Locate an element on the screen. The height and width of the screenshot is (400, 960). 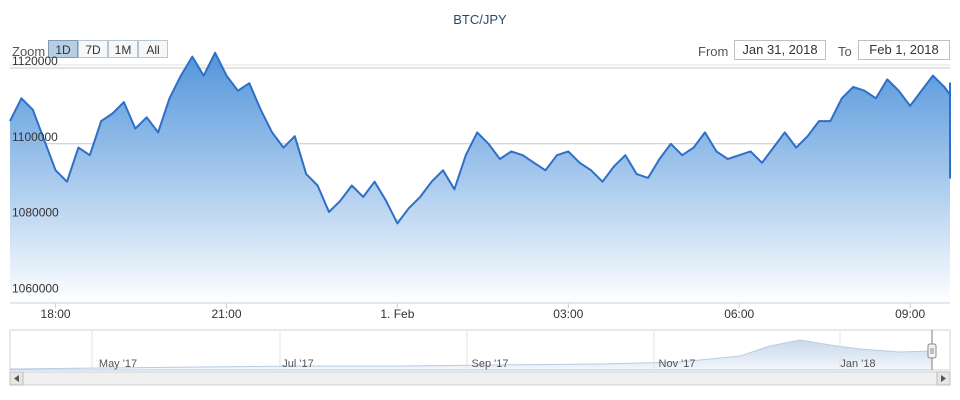
navigator-series is located at coordinates (471, 355).